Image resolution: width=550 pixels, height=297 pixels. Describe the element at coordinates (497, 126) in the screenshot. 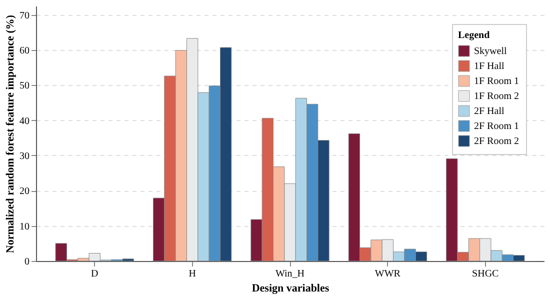

I see `legend-label: 2F Room 1` at that location.